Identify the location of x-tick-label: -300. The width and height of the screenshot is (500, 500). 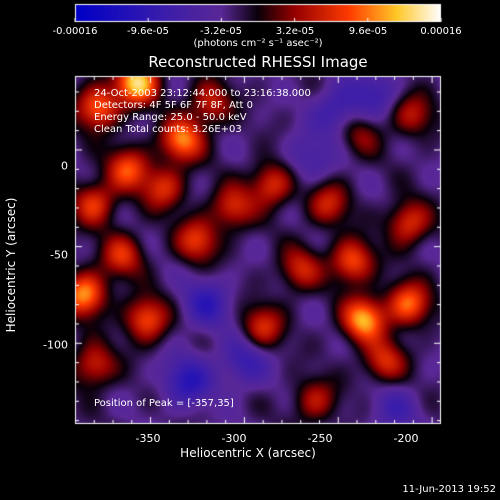
(234, 438).